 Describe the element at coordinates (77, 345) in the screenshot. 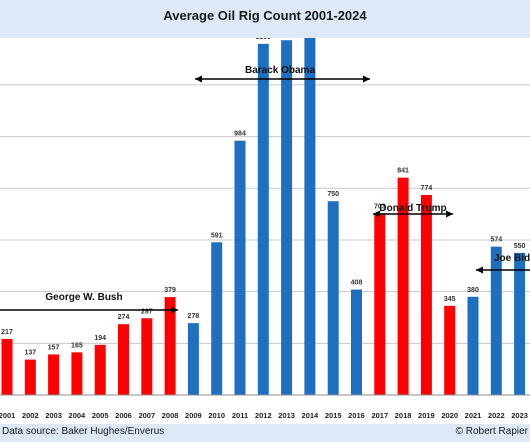

I see `data-label: 165` at that location.